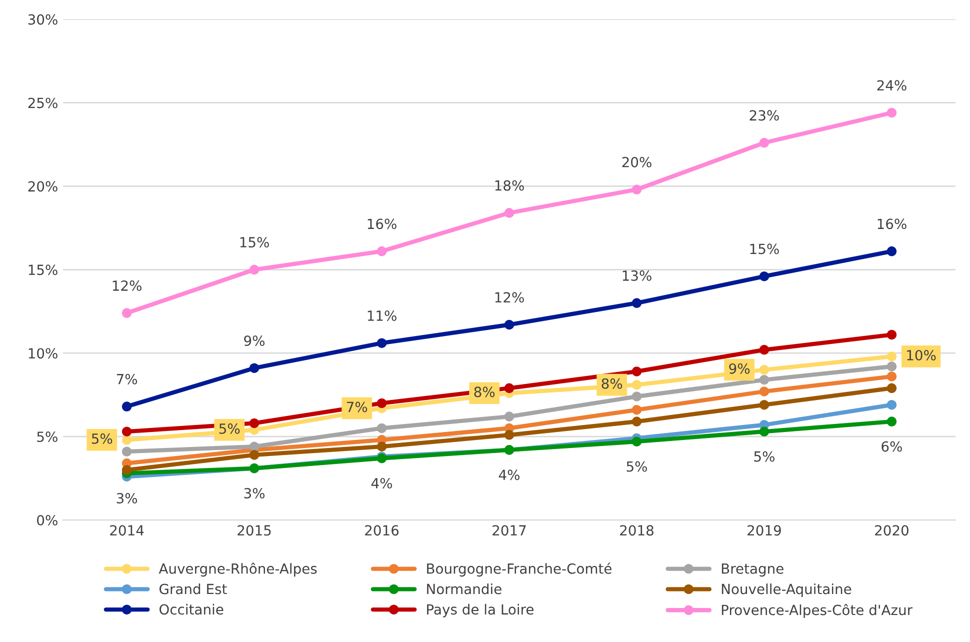 The width and height of the screenshot is (970, 642). What do you see at coordinates (892, 446) in the screenshot?
I see `data-label: 6%` at bounding box center [892, 446].